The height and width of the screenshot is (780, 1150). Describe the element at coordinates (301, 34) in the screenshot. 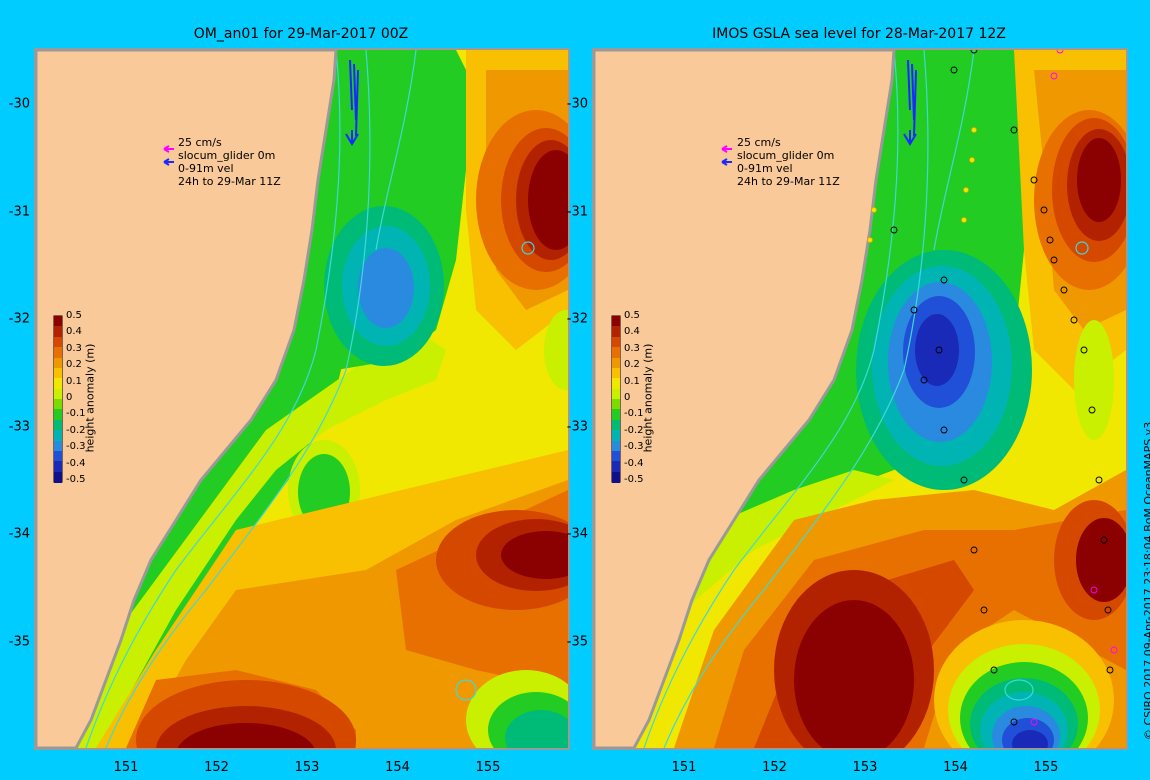

I see `panel-title-left: OM_an01 for 29-Mar-2017 00Z` at that location.